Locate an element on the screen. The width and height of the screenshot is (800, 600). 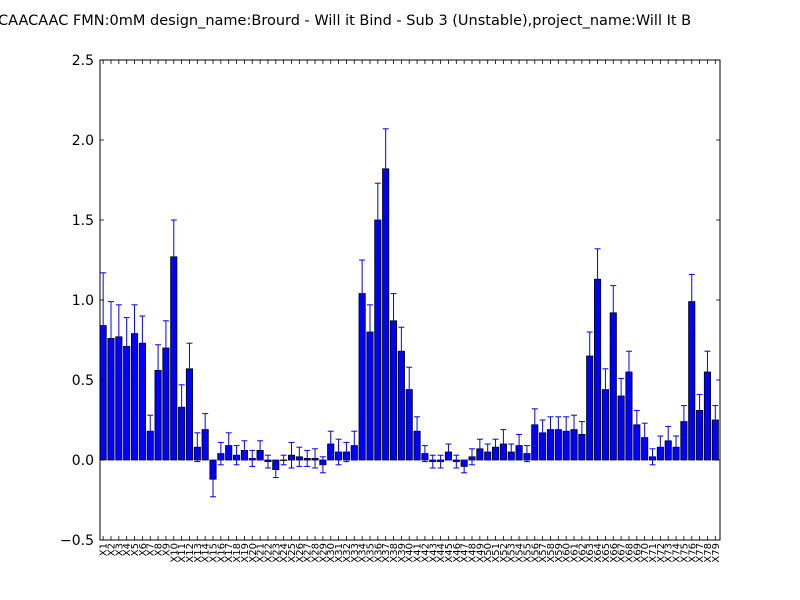
x-tick-label: X73 is located at coordinates (669, 553).